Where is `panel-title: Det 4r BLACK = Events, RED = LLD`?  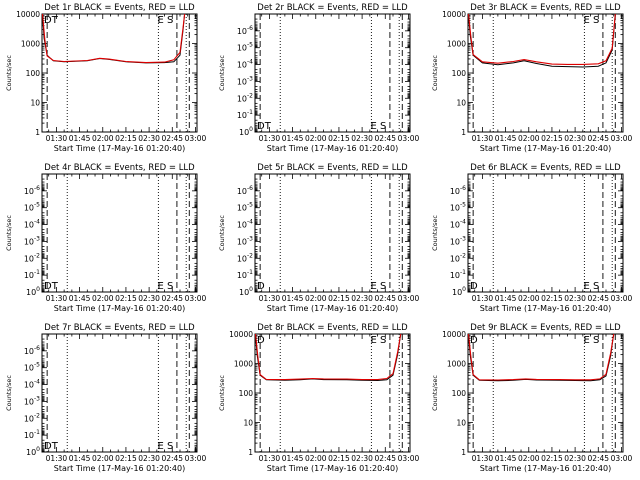 panel-title: Det 4r BLACK = Events, RED = LLD is located at coordinates (119, 168).